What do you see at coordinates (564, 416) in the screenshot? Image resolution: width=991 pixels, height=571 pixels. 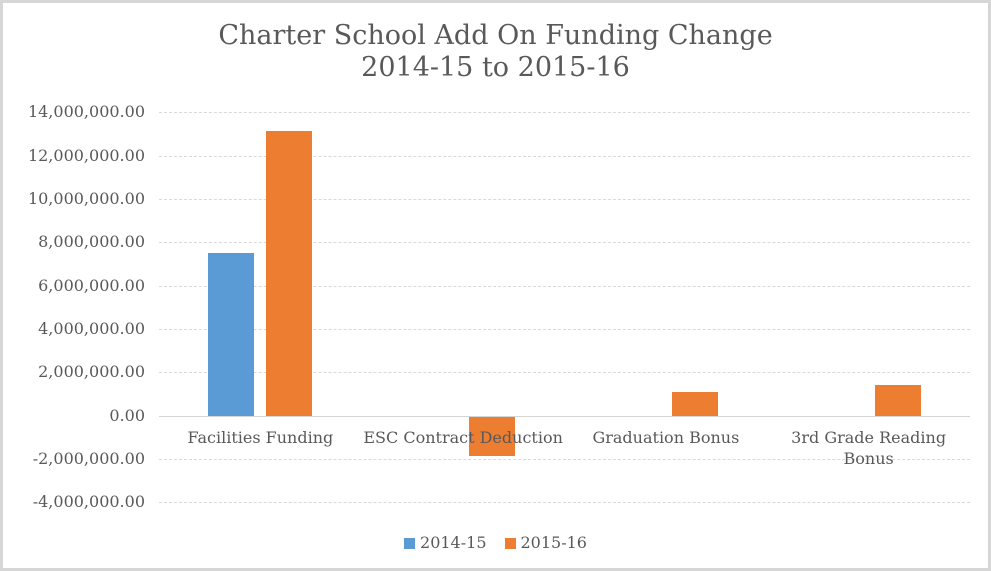 I see `zero-axis-line` at bounding box center [564, 416].